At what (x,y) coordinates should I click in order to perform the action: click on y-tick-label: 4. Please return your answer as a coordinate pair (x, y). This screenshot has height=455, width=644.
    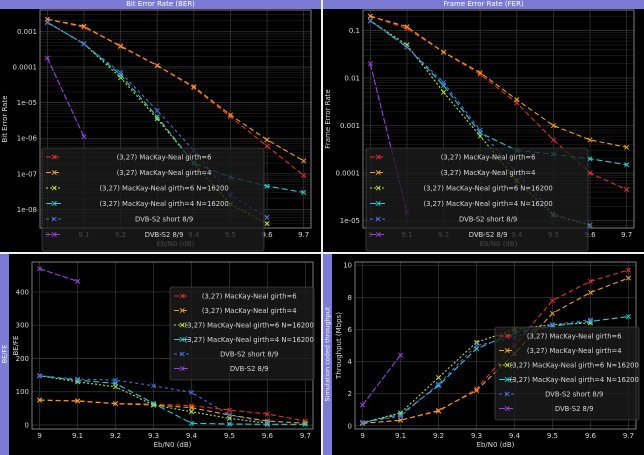
    Looking at the image, I should click on (350, 362).